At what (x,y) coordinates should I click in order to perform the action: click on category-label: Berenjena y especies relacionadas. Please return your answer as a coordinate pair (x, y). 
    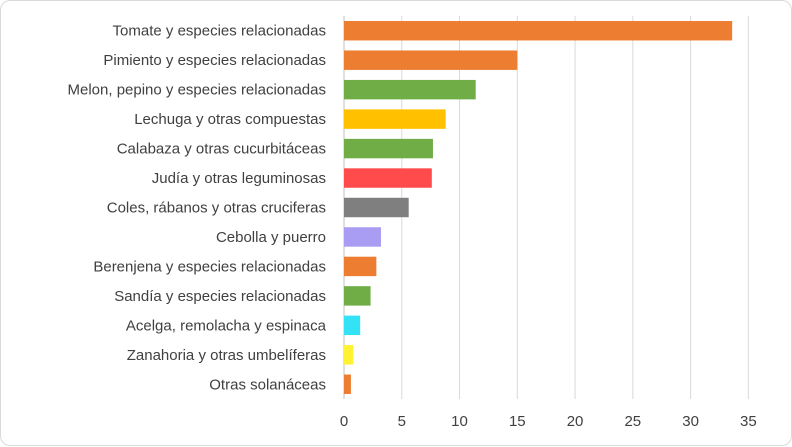
    Looking at the image, I should click on (209, 266).